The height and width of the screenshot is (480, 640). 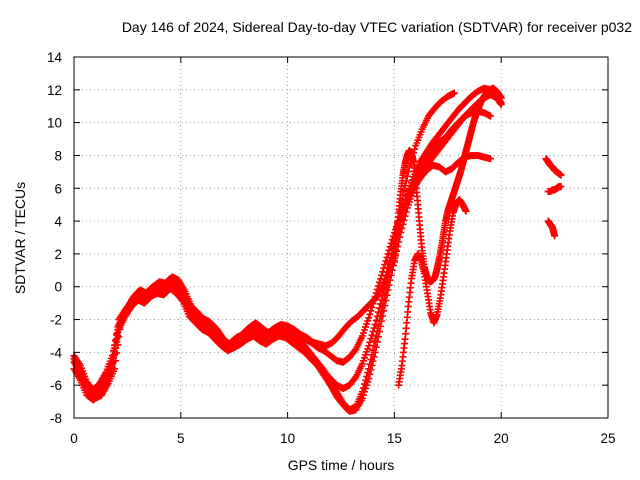 I want to click on y-tick-label: -6, so click(x=56, y=385).